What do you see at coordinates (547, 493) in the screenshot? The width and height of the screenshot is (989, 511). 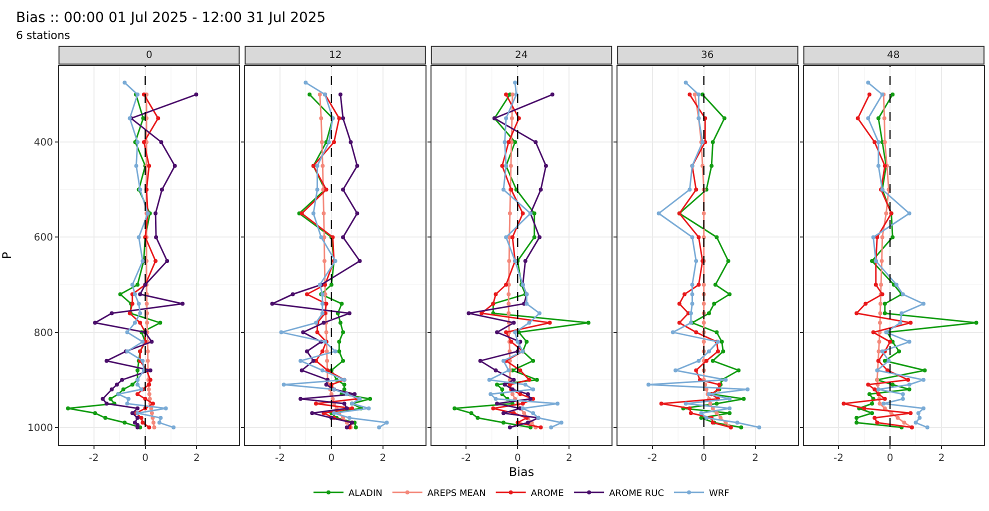 I see `legend-label: AROME` at bounding box center [547, 493].